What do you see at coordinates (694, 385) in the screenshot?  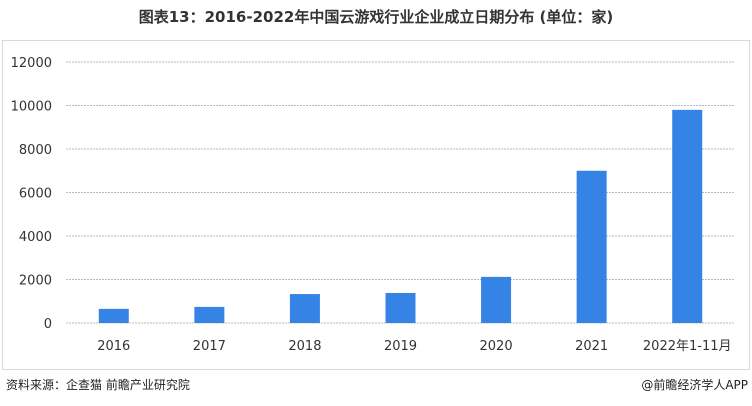 I see `credit-note: @前瞻经济学人APP` at bounding box center [694, 385].